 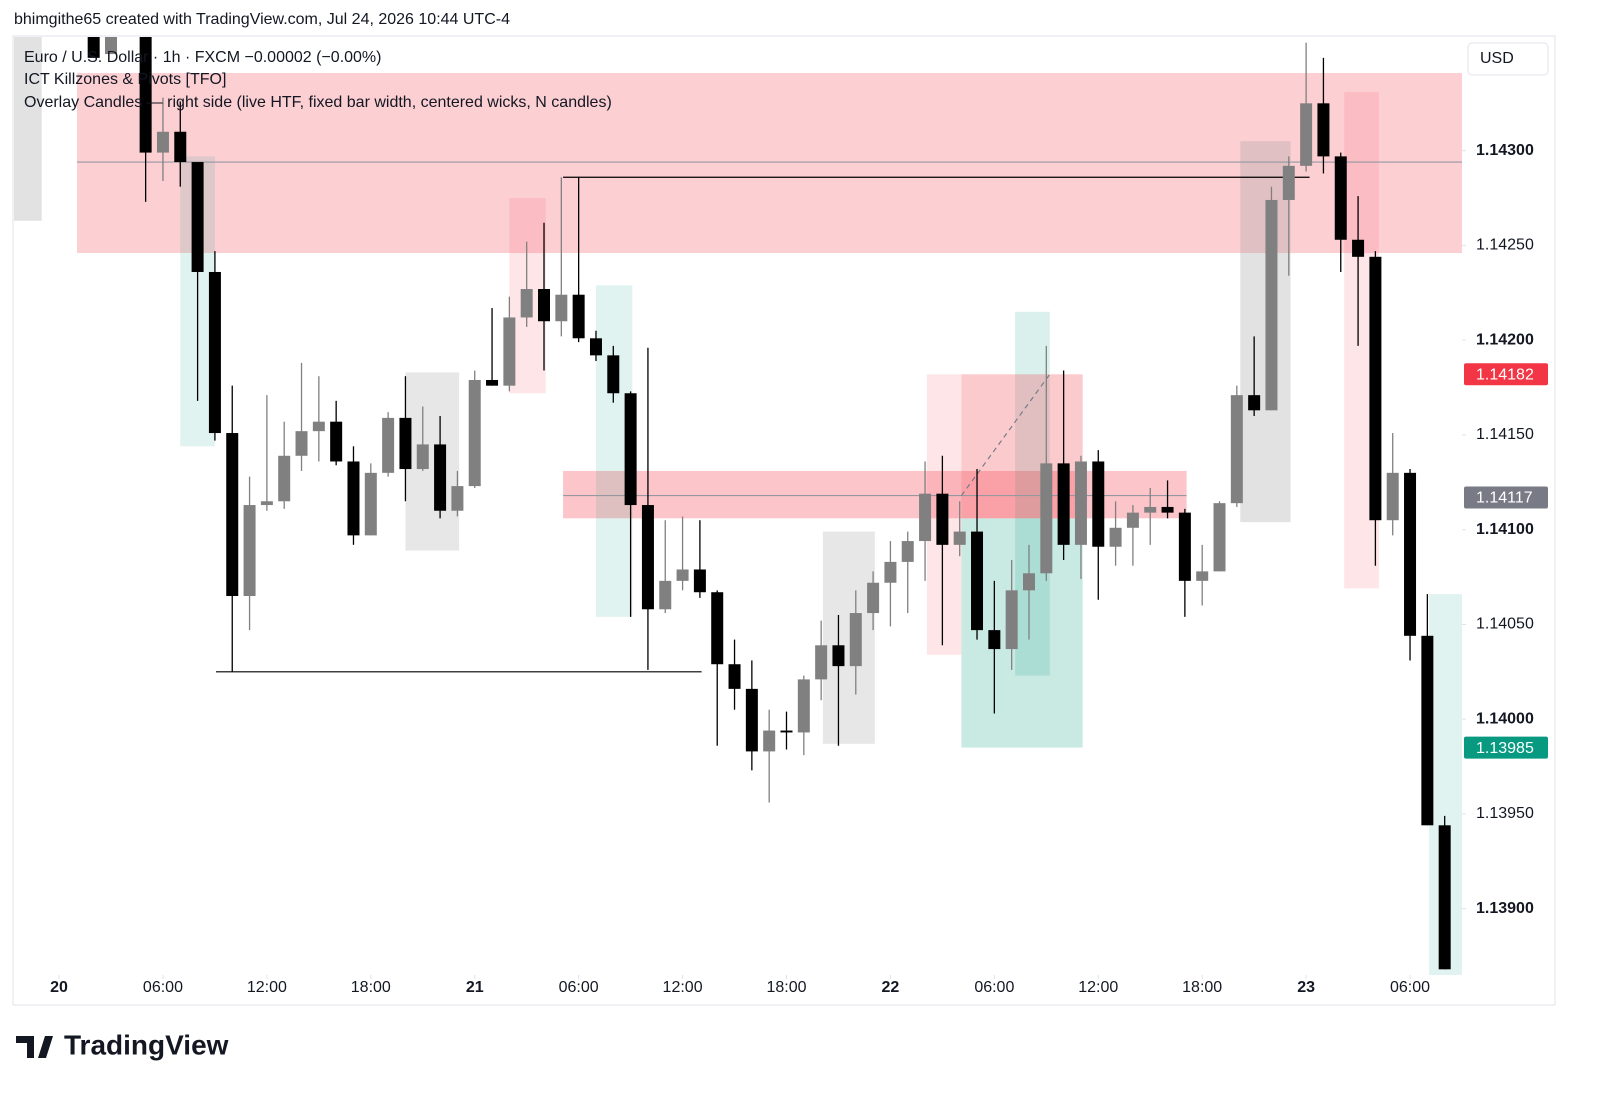 I want to click on price-label-box, so click(x=1506, y=747).